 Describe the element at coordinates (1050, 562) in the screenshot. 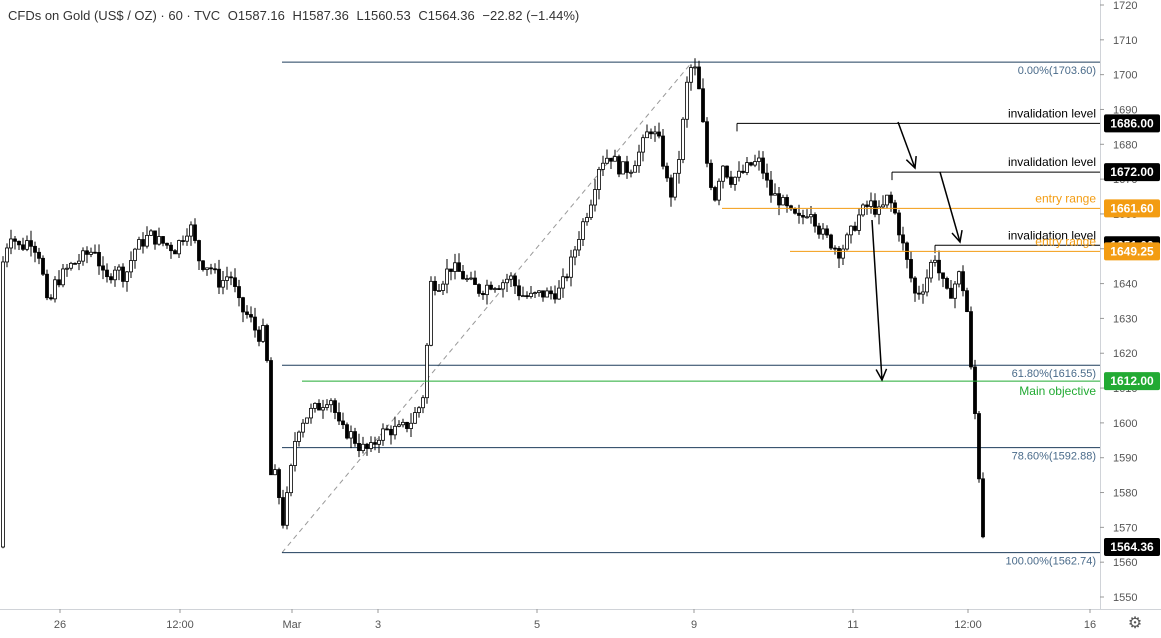

I see `fib-level-label: 100.00%(1562.74)` at that location.